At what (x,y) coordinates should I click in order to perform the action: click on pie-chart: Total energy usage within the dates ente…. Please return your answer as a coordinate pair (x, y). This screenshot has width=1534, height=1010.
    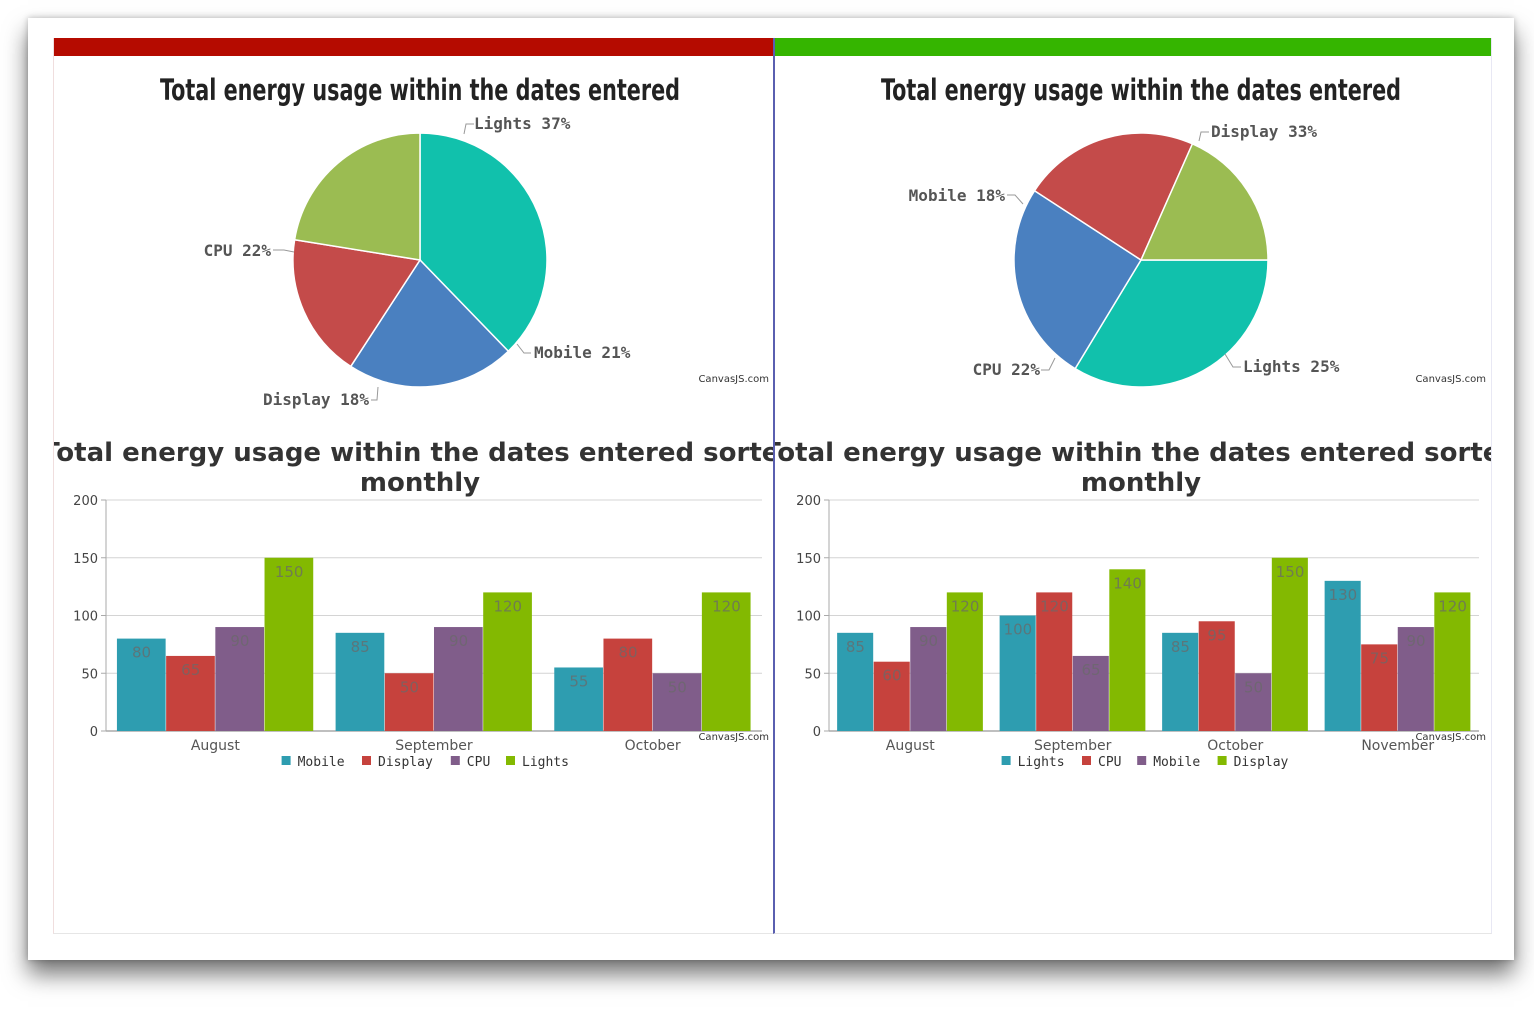
    Looking at the image, I should click on (1183, 230).